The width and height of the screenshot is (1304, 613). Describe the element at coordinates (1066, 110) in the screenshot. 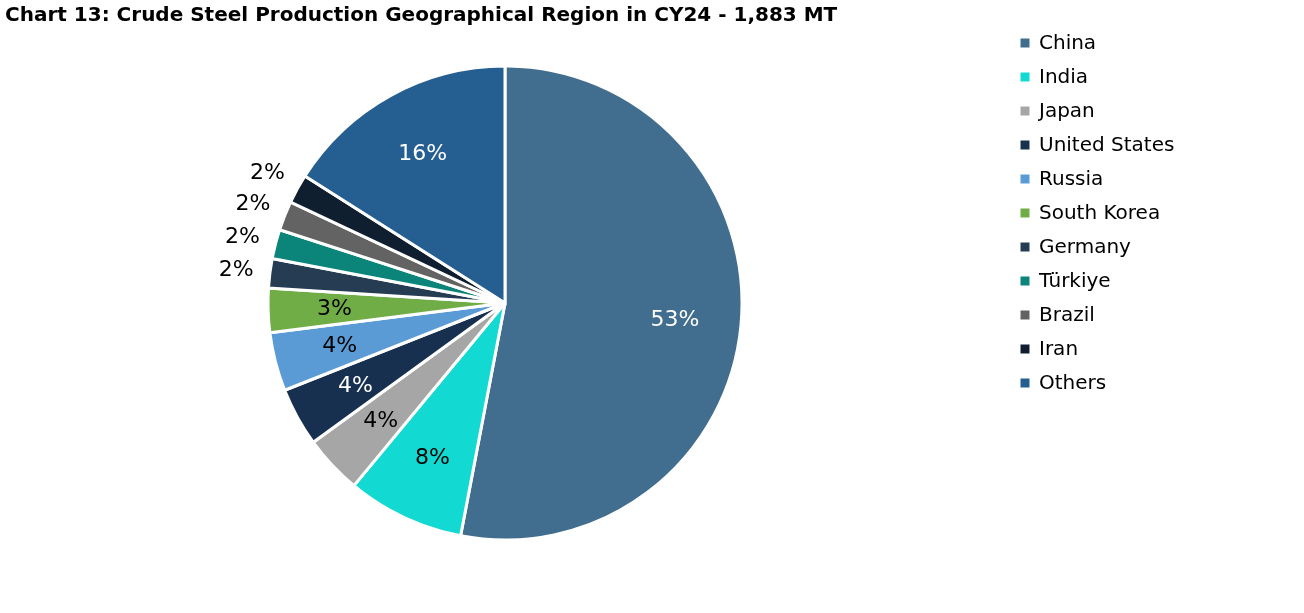

I see `legend-label: Japan` at that location.